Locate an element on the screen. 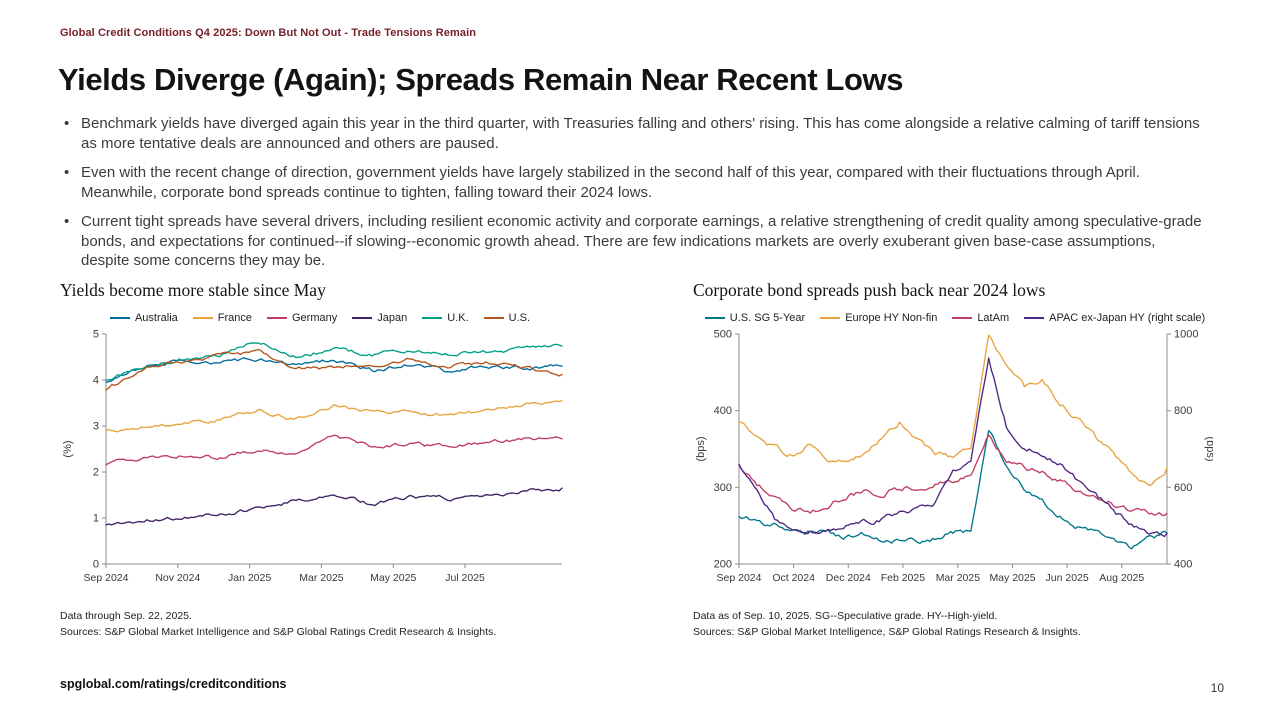 The image size is (1280, 720). legend-yields: Australia France Germany Japan U.K. U.S. is located at coordinates (320, 318).